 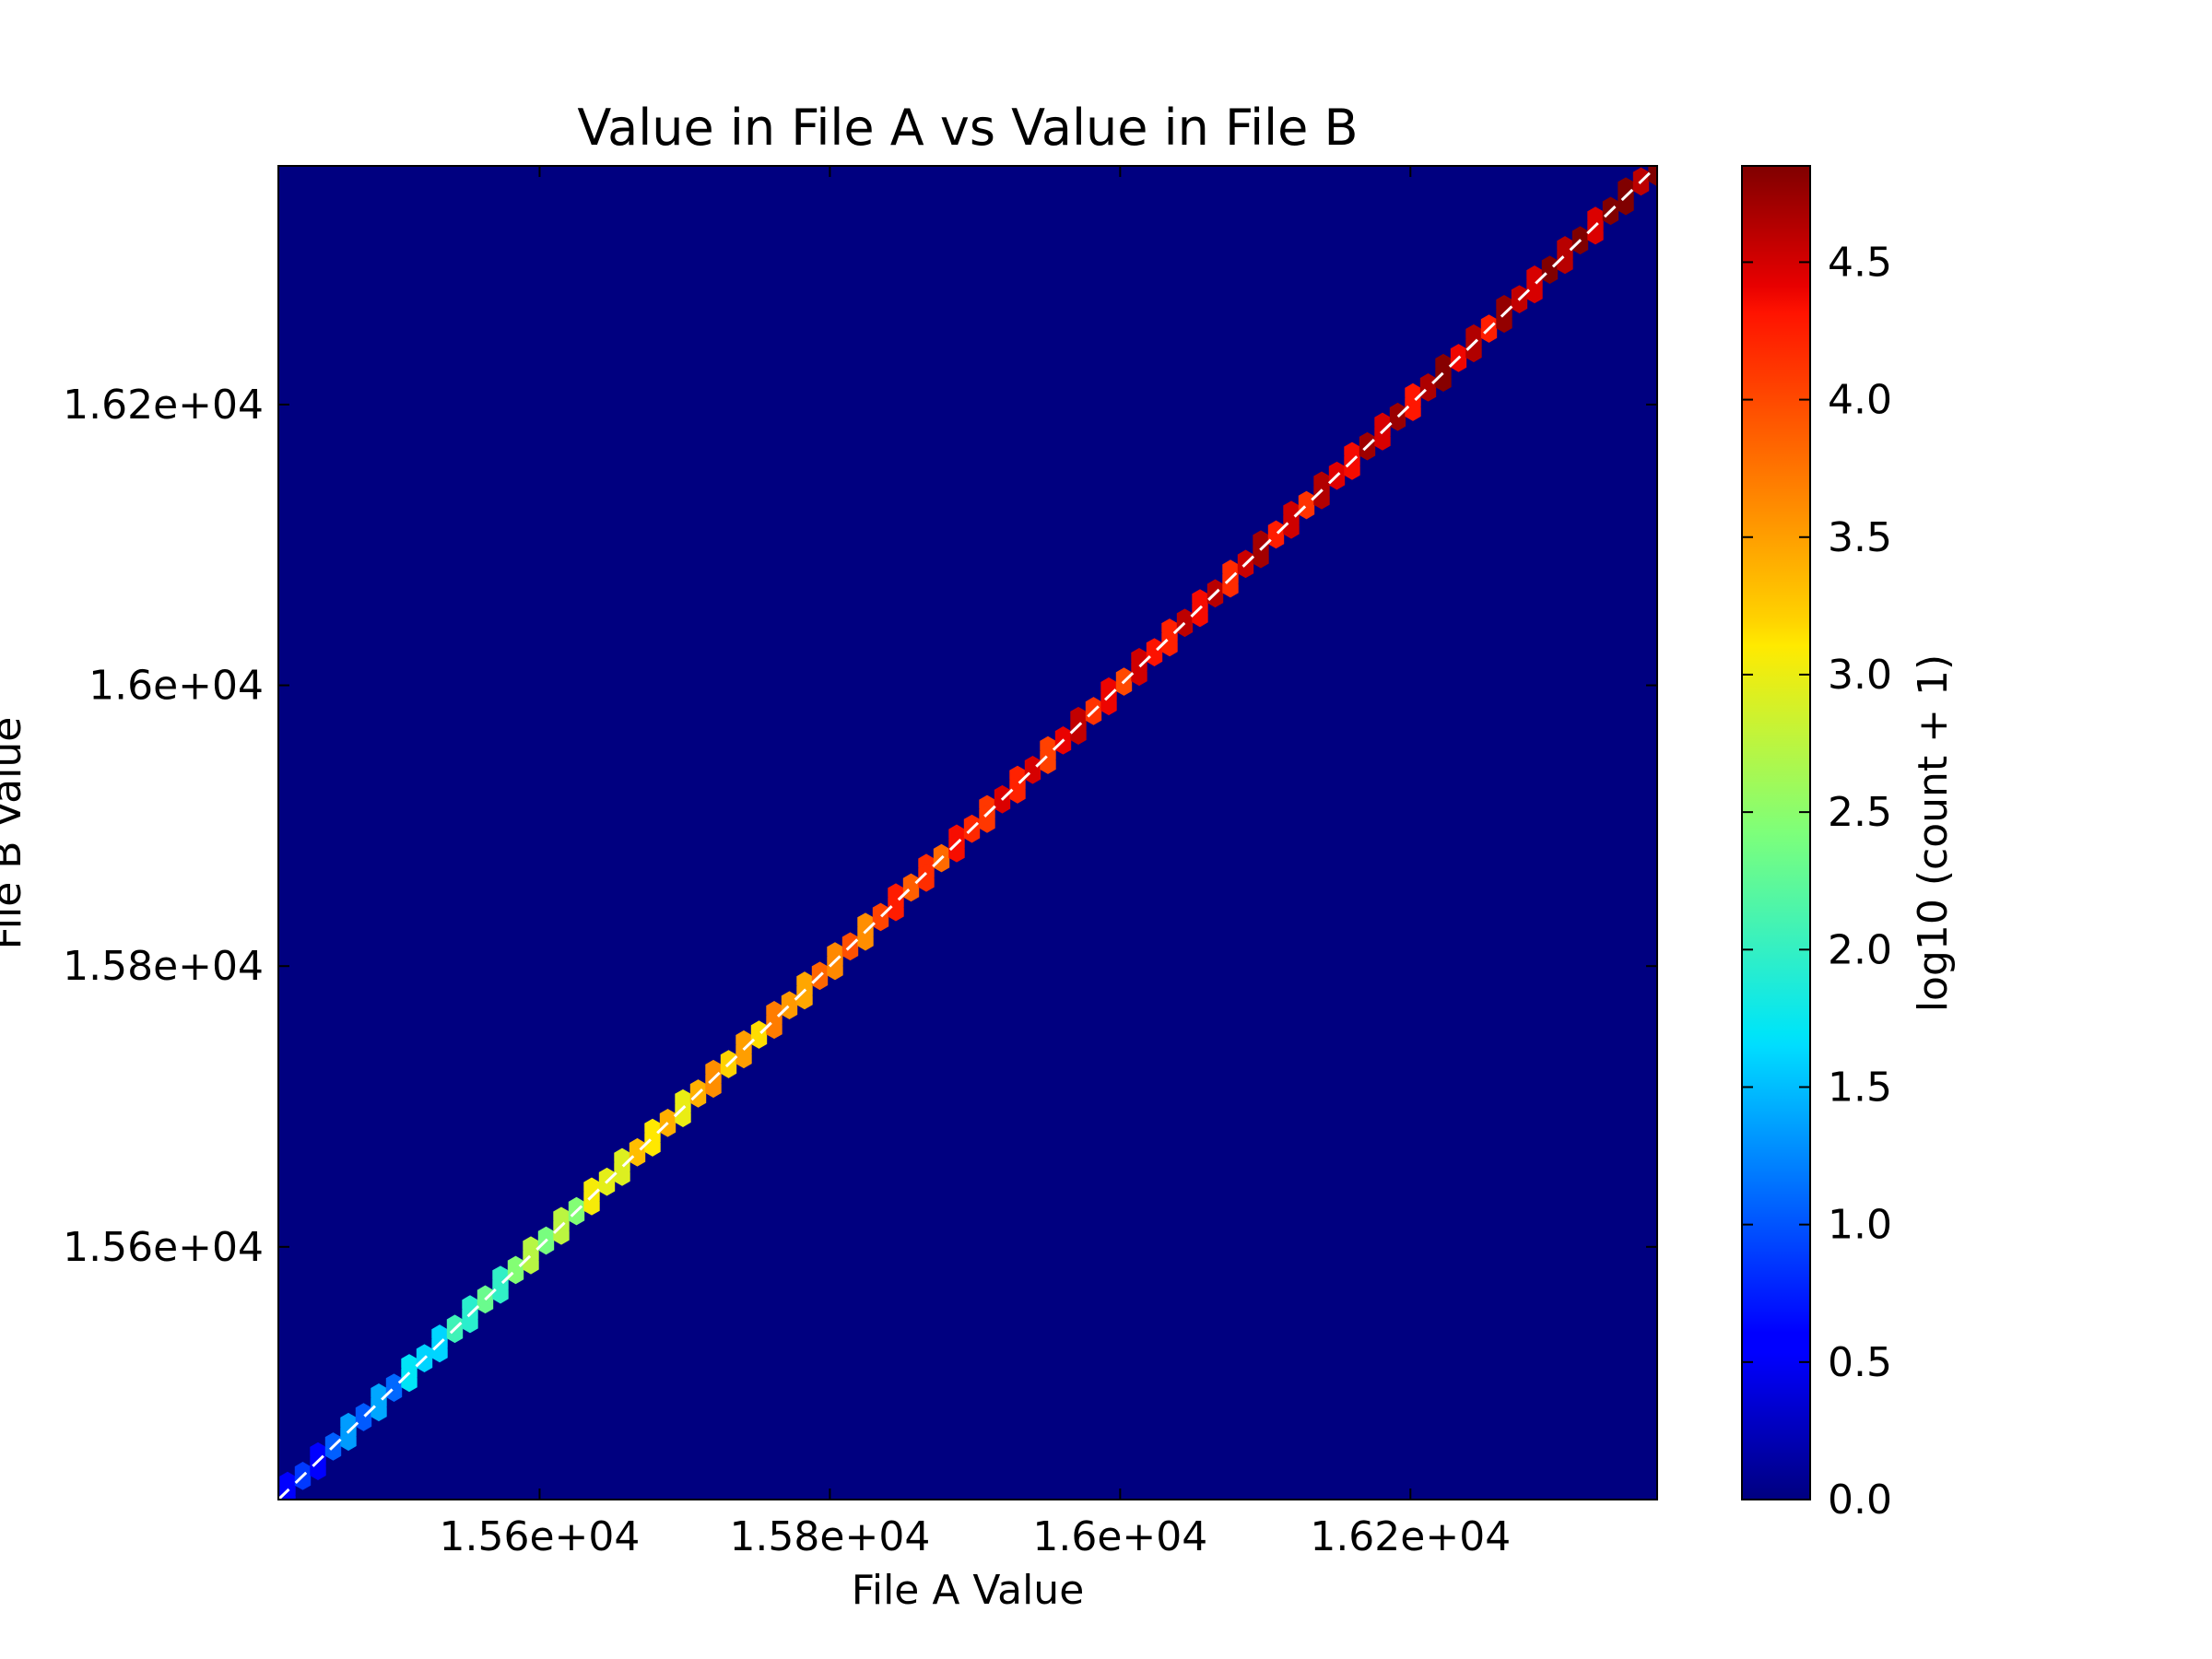 I want to click on y-tick-label: 1.62e+04, so click(x=163, y=405).